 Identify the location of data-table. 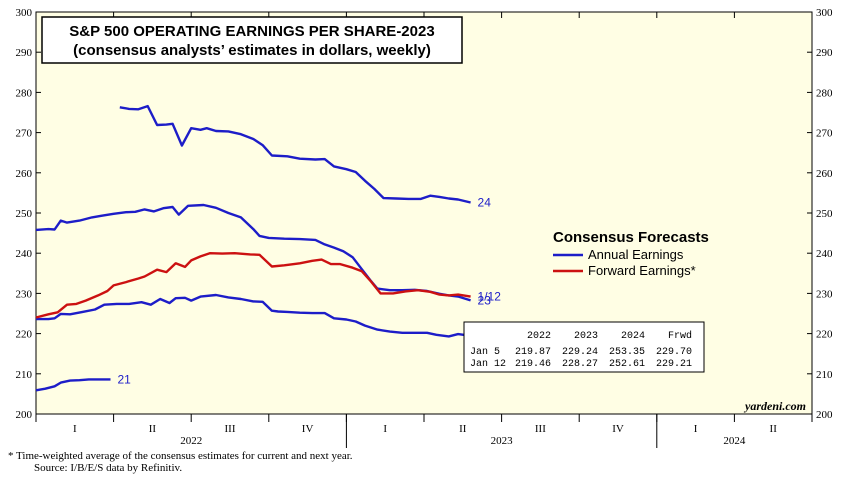
(584, 347).